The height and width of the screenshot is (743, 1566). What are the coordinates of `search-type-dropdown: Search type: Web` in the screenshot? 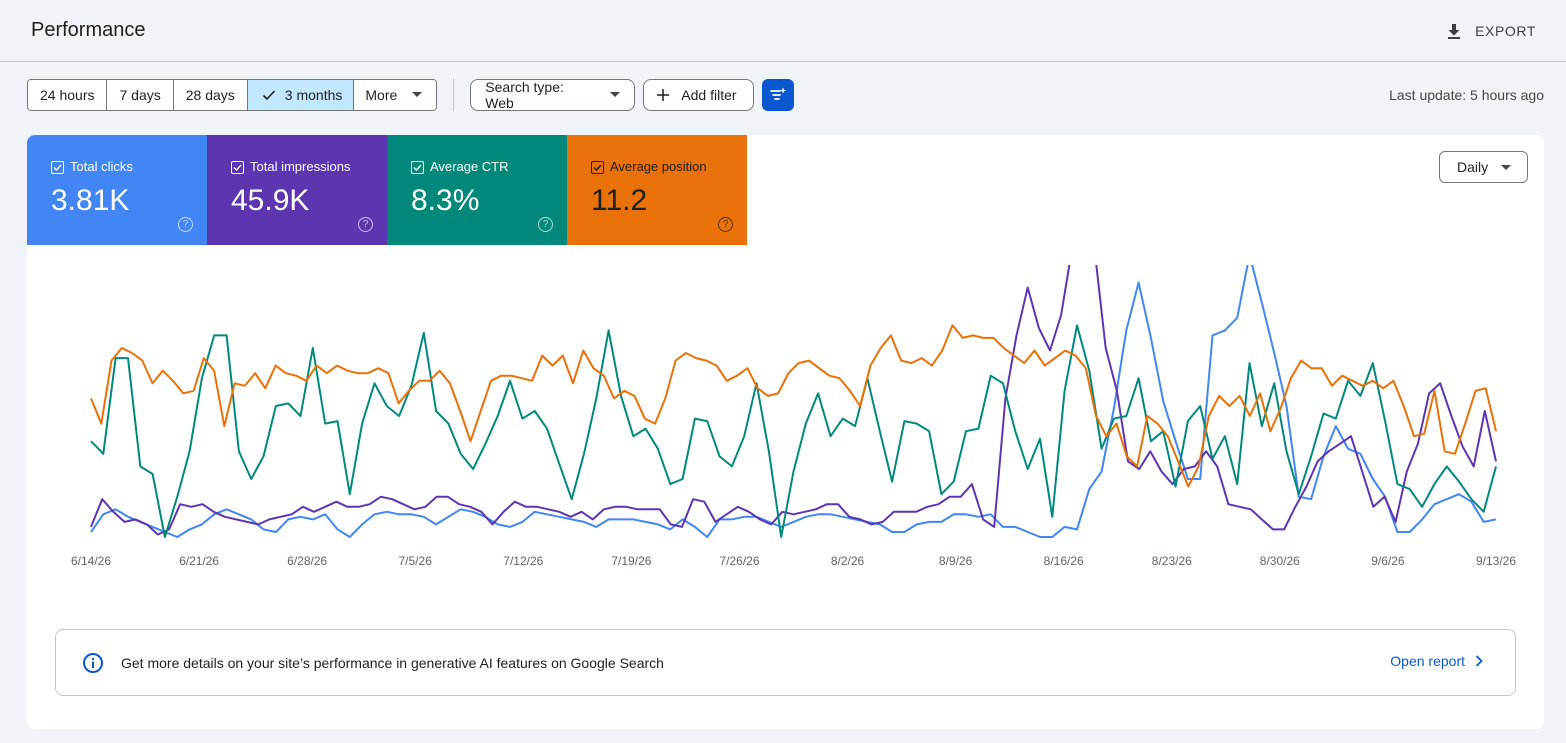 It's located at (553, 95).